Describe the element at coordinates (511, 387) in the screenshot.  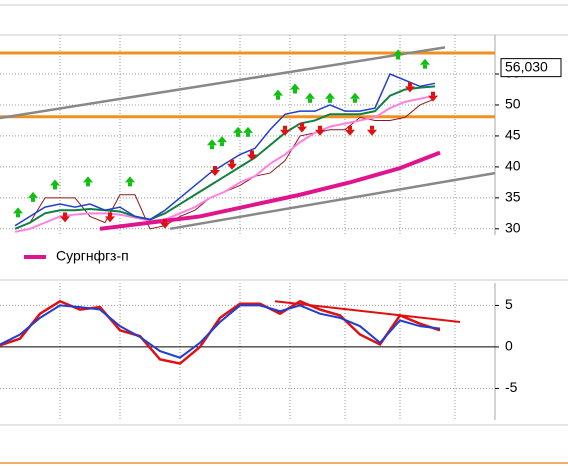
I see `y-tick-label: -5` at that location.